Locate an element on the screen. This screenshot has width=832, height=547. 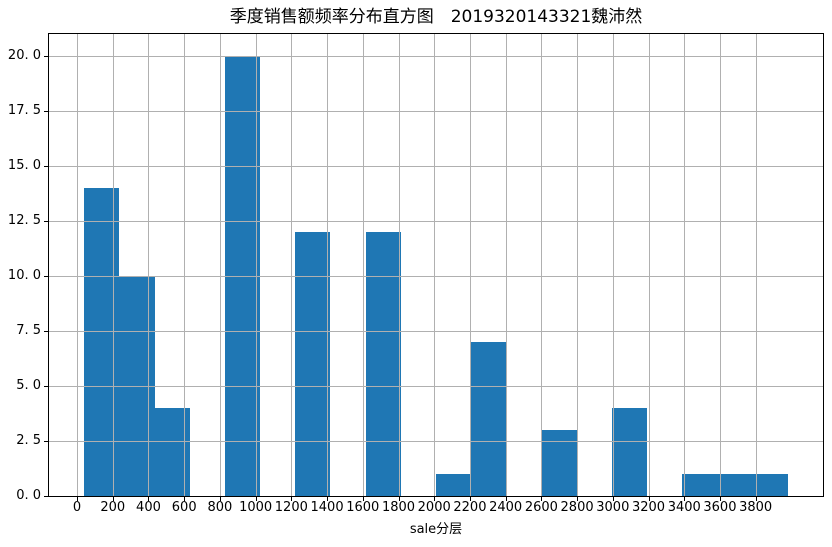
y-tick-label: 5. 0 is located at coordinates (28, 385).